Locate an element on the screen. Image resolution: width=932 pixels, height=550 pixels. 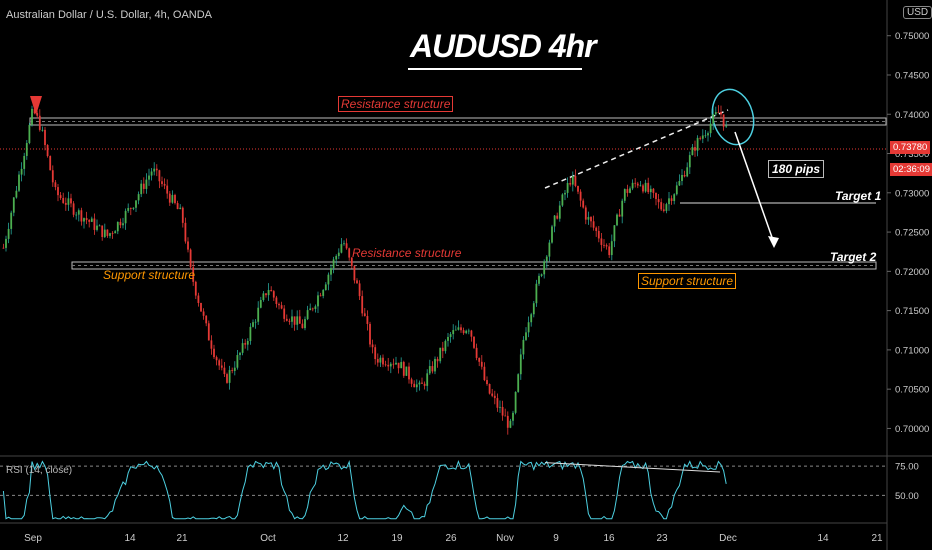
chart-title: AUDUSD 4hr is located at coordinates (503, 46).